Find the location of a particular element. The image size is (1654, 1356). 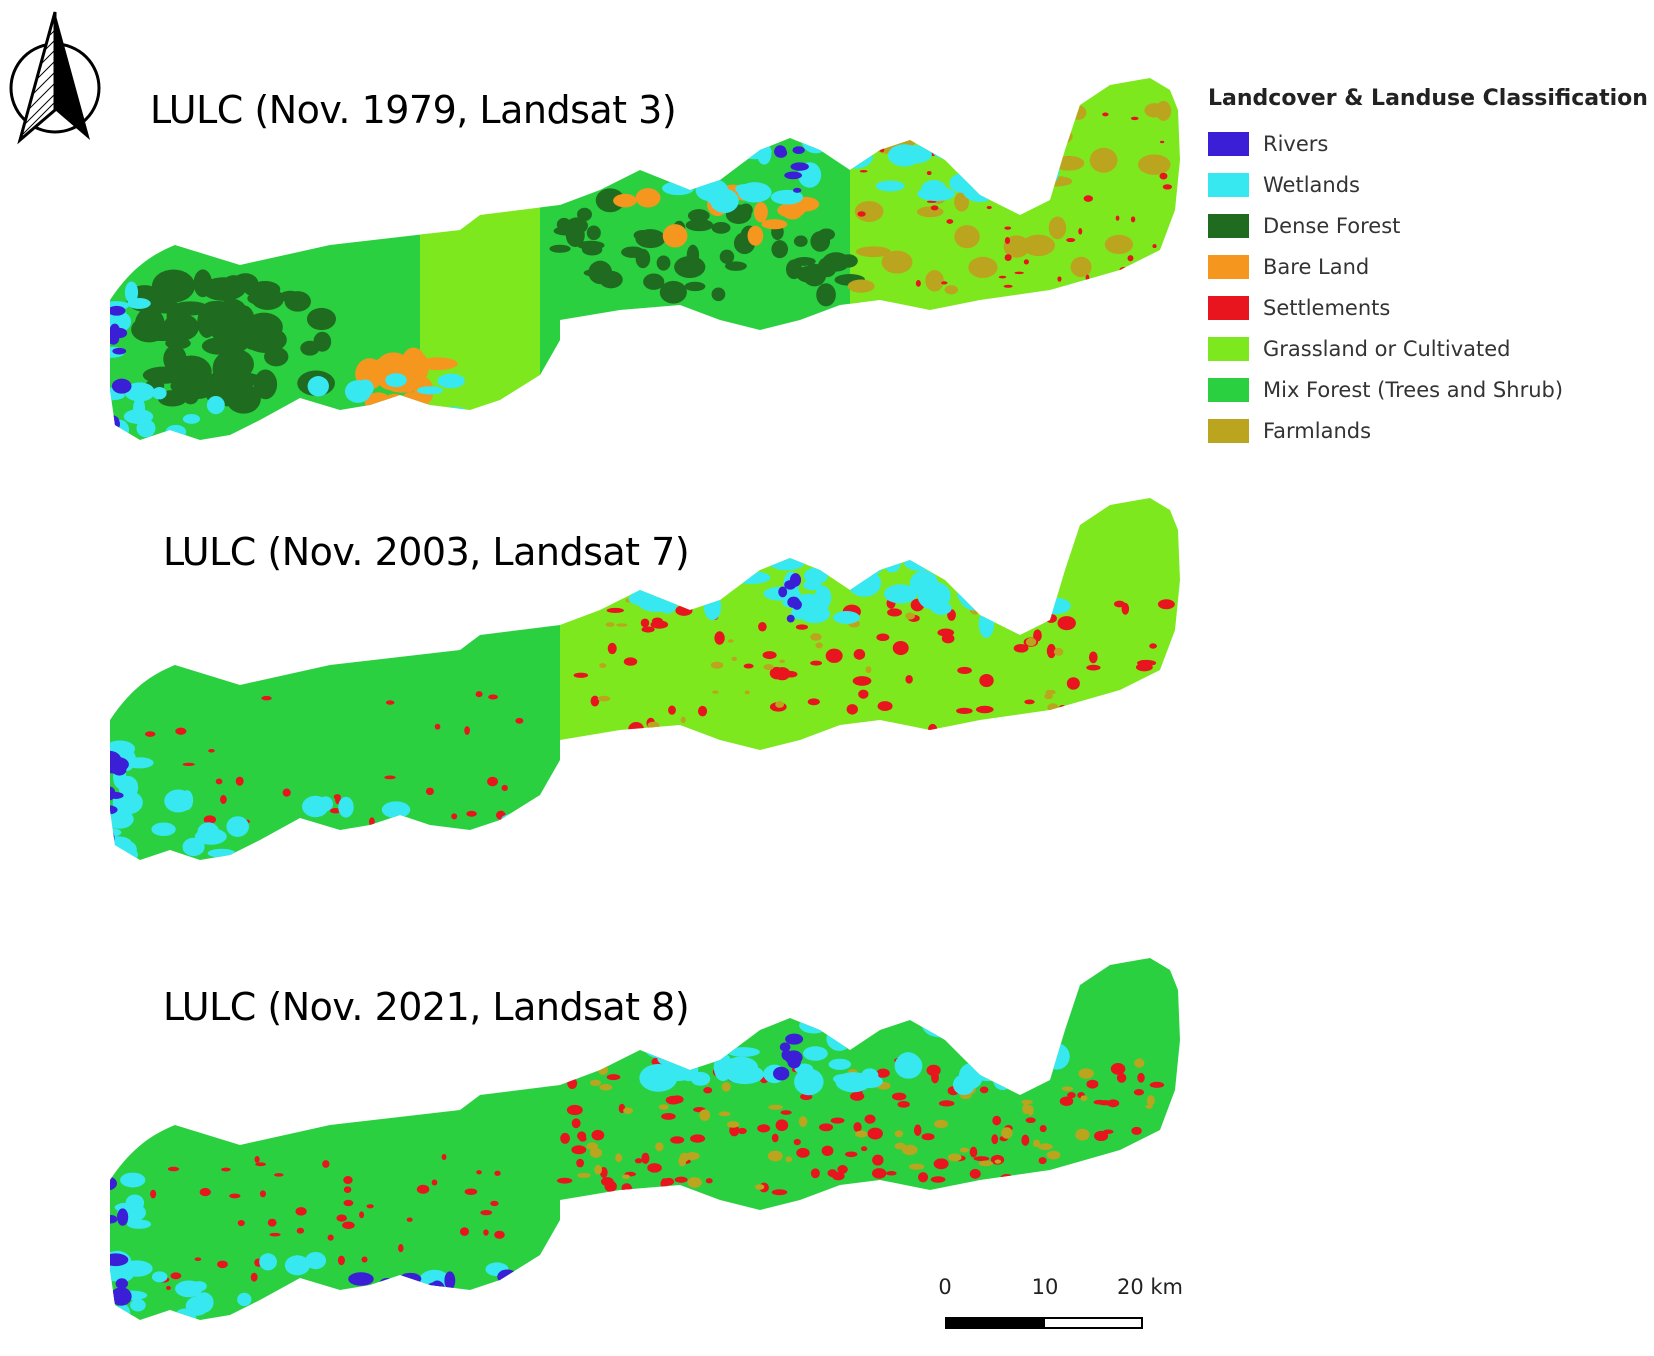

legend-swatch is located at coordinates (1228, 348).